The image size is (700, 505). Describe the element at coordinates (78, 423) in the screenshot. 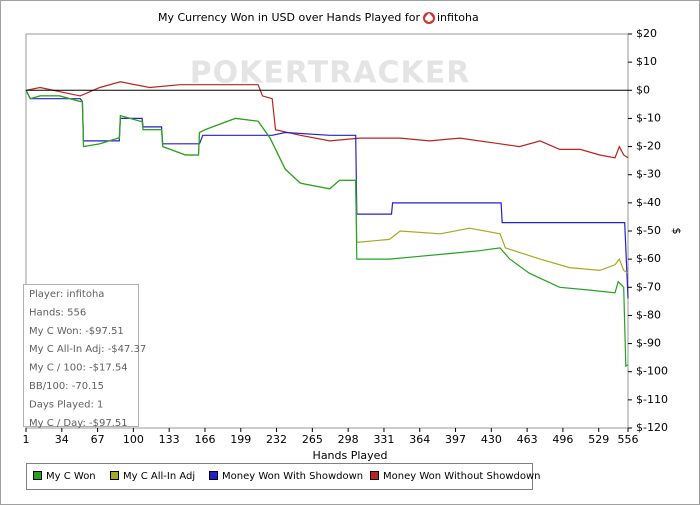

I see `stat-line: My C / Day: -$97.51` at that location.